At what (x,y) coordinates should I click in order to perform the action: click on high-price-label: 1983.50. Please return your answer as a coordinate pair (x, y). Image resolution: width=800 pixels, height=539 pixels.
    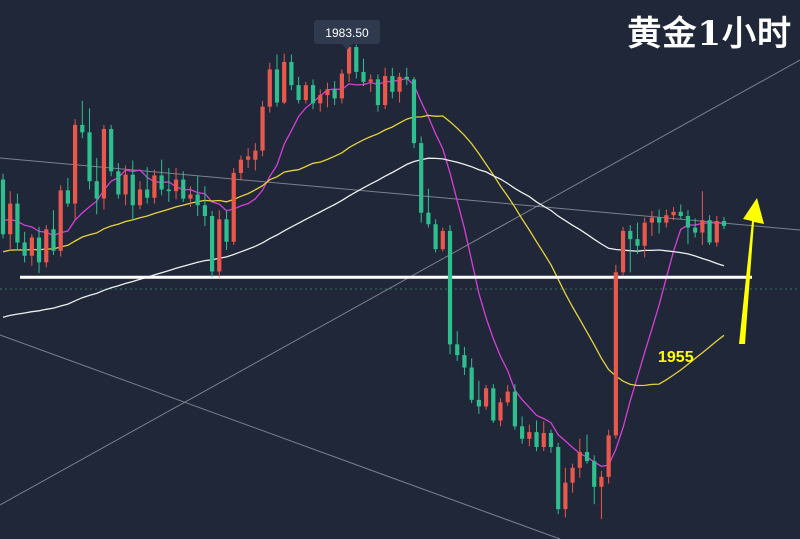
    Looking at the image, I should click on (347, 33).